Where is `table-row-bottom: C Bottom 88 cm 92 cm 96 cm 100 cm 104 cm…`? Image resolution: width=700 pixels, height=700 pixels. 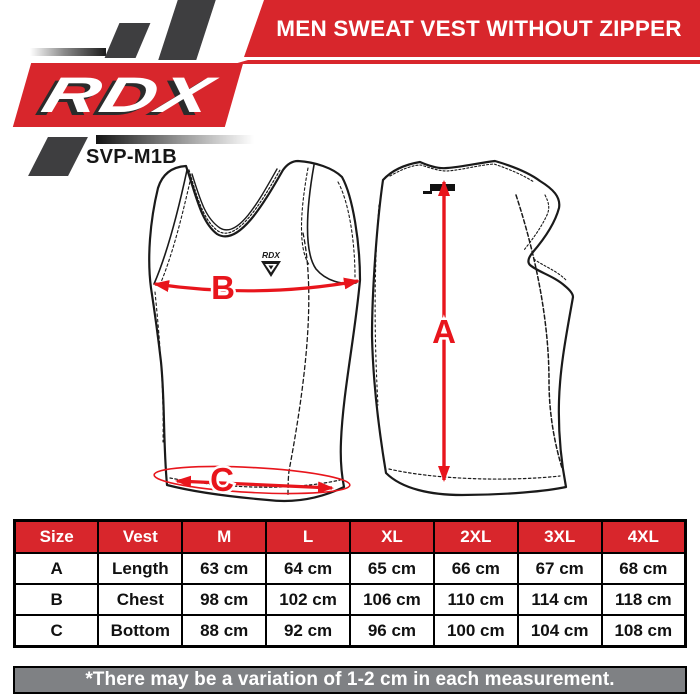 table-row-bottom: C Bottom 88 cm 92 cm 96 cm 100 cm 104 cm… is located at coordinates (350, 631).